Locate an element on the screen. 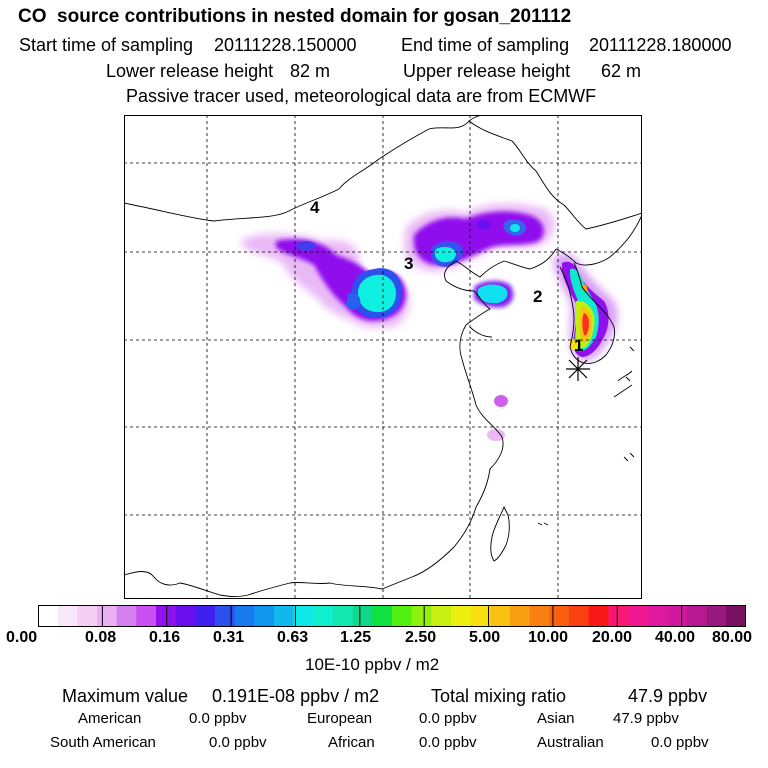  colorbar-tick: 1.25 is located at coordinates (356, 637).